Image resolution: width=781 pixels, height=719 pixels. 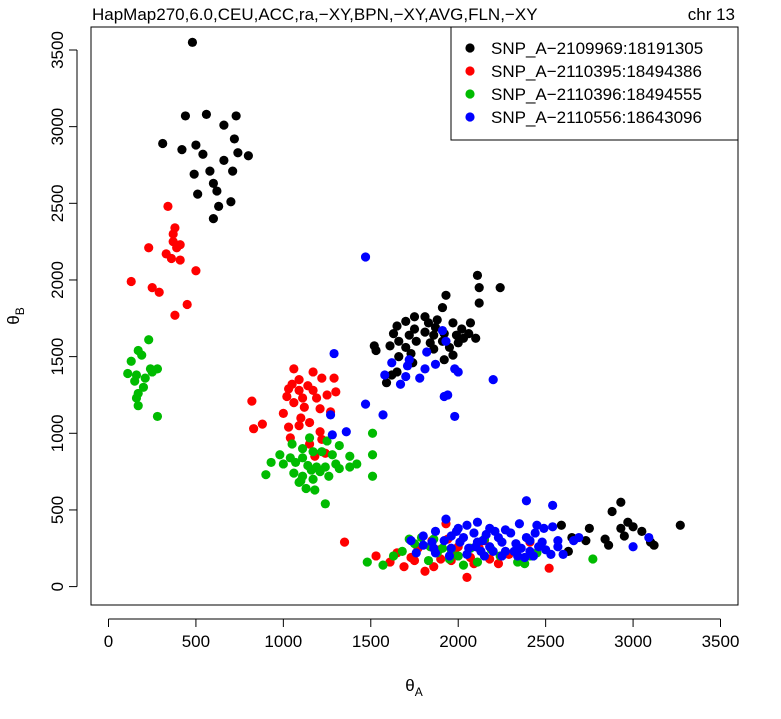 I want to click on y-axis: 0 500 1000 1500 2000 2500 3000 3500, so click(x=63, y=311).